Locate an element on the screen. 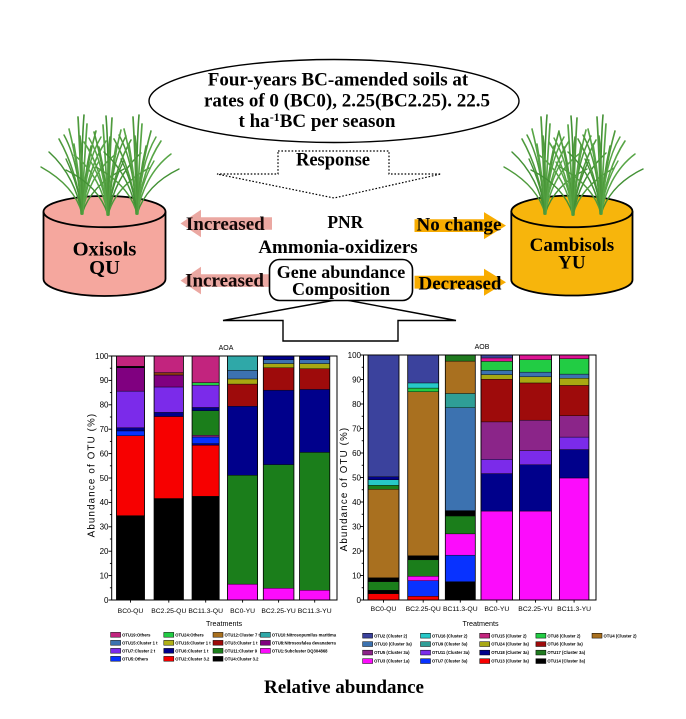 The image size is (686, 719). svg-text: OTU8 (Cluster 2) is located at coordinates (564, 635).